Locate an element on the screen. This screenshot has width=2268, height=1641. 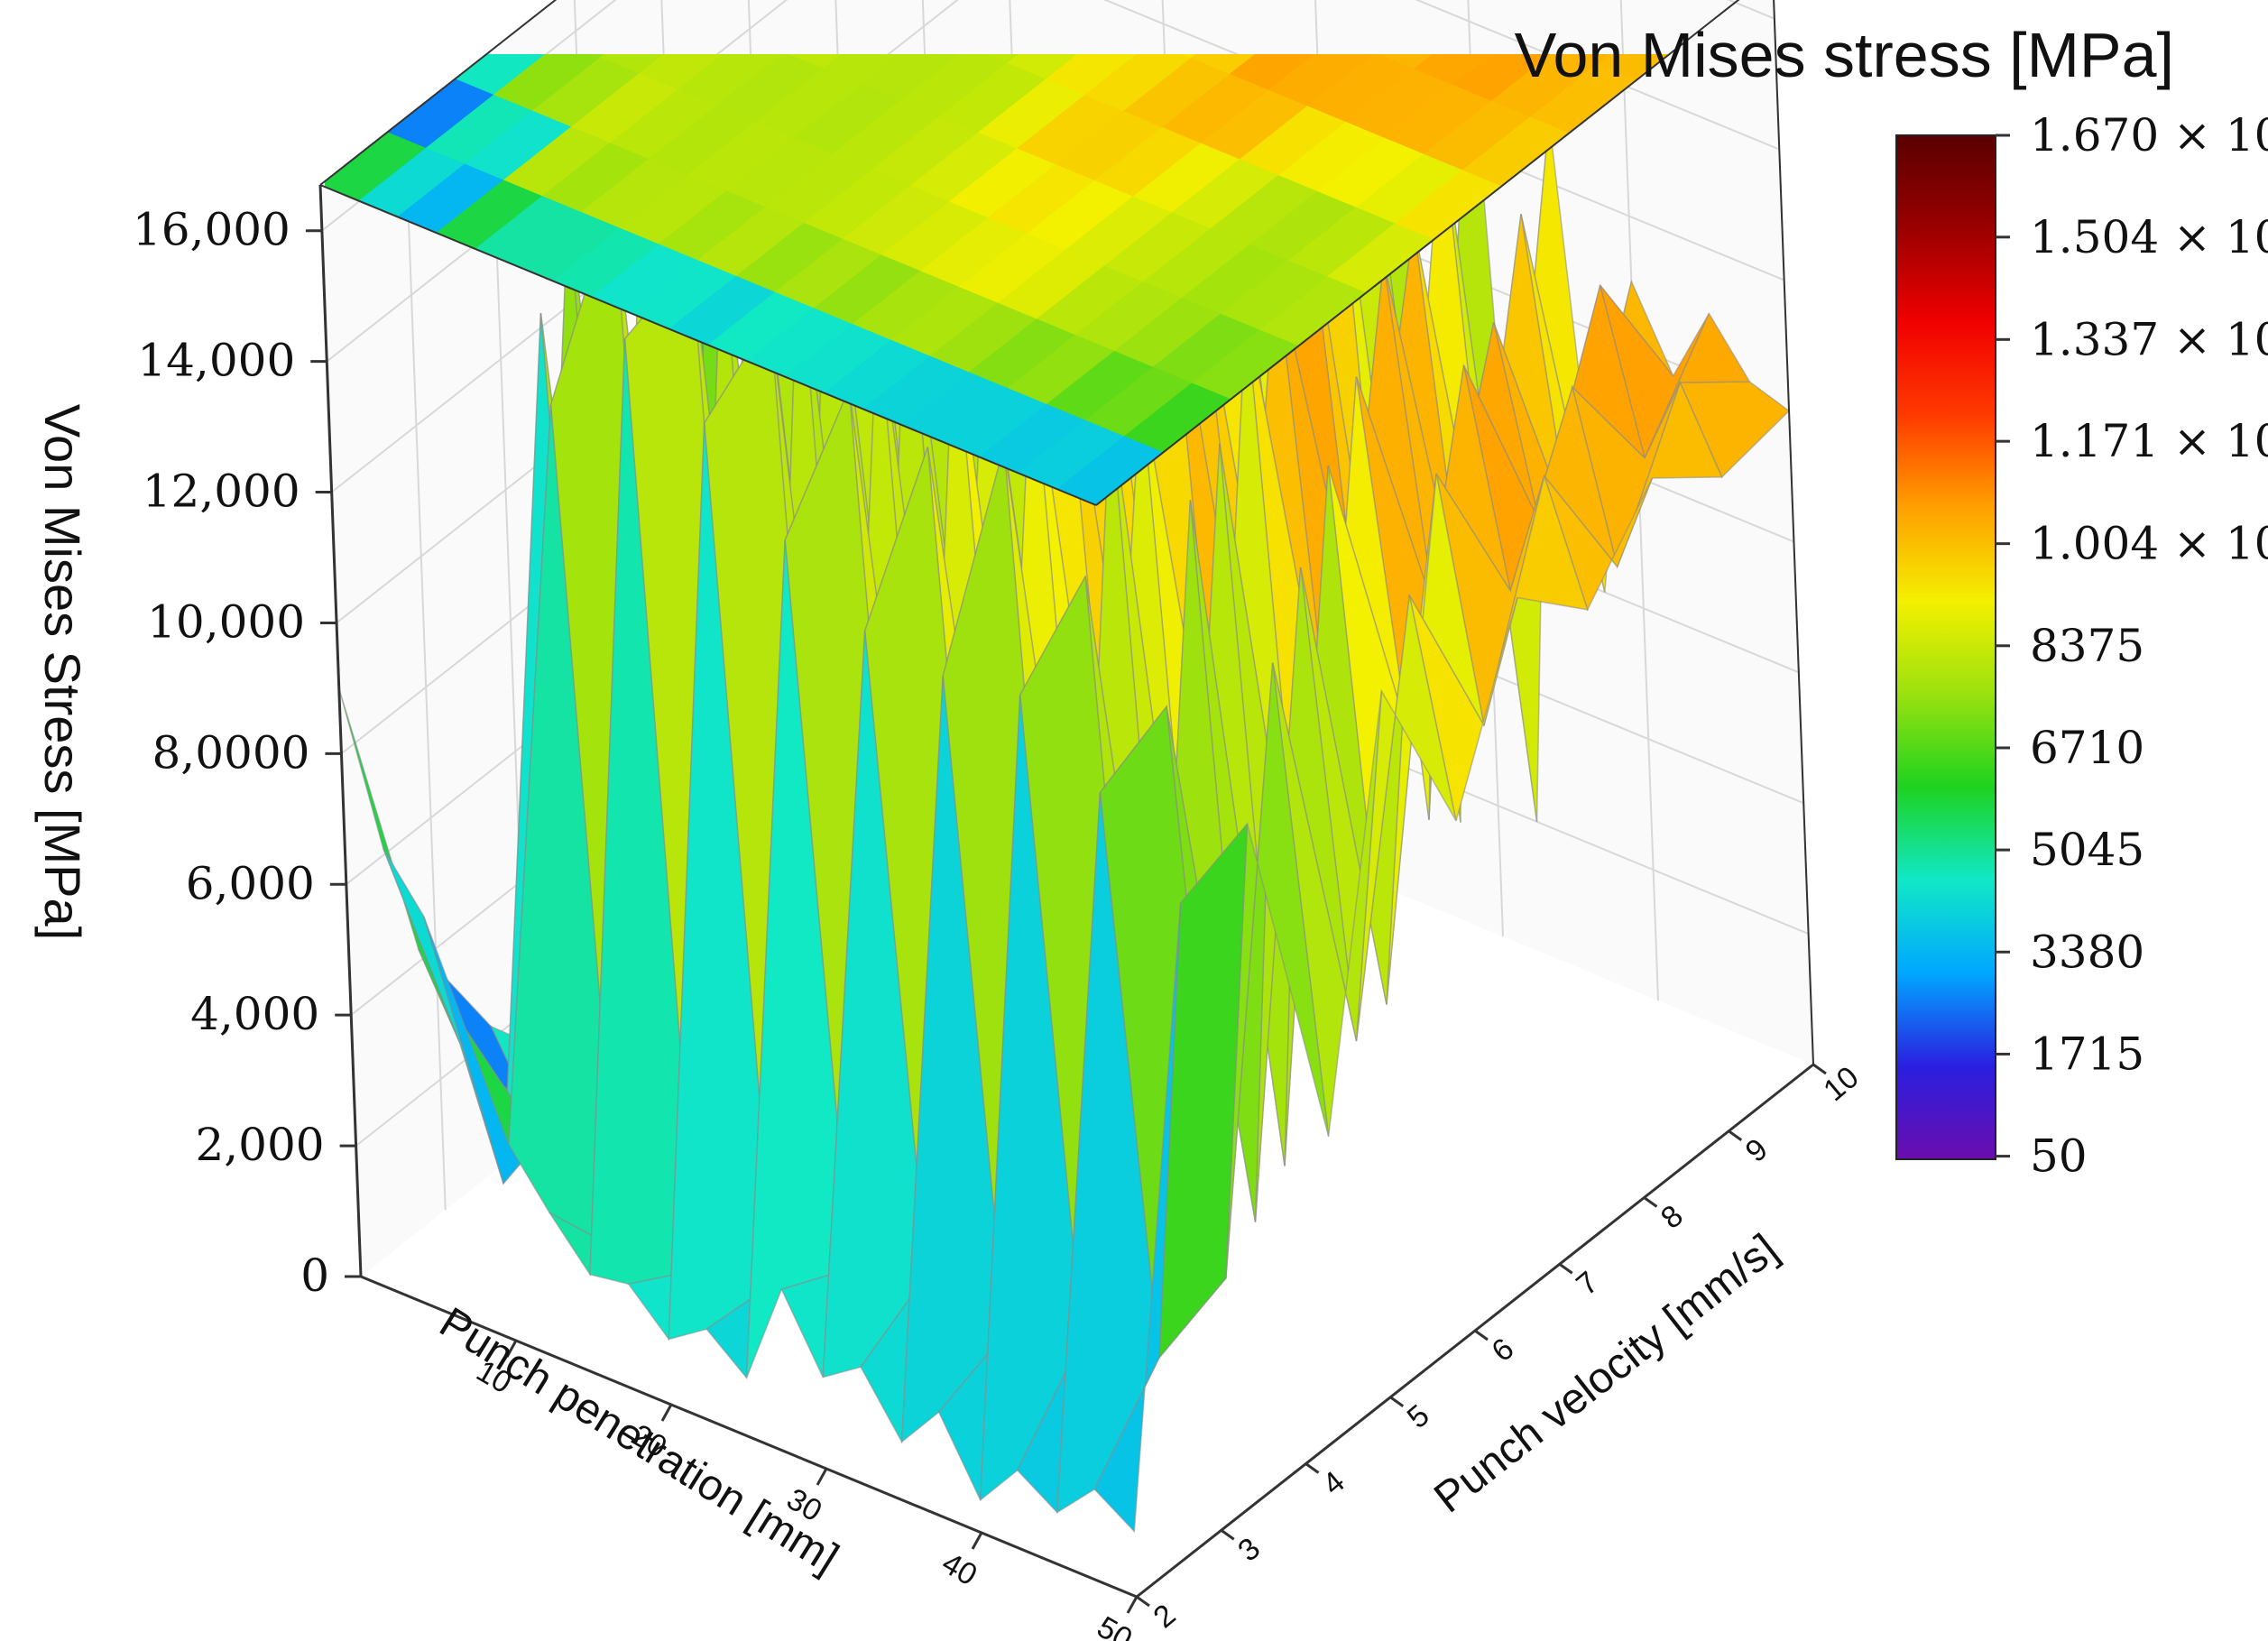
x-tick-label: 50 is located at coordinates (1115, 1625).